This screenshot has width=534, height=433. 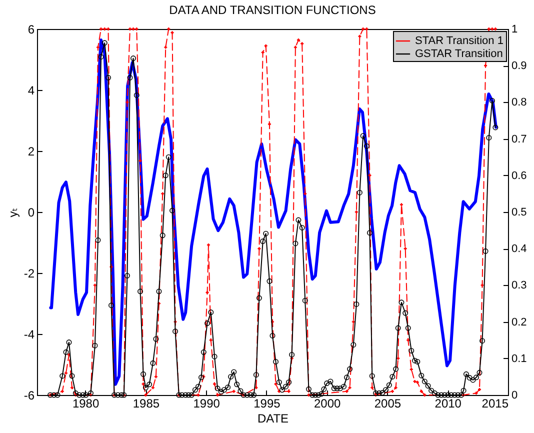 I want to click on y-tick-label: -6, so click(x=29, y=395).